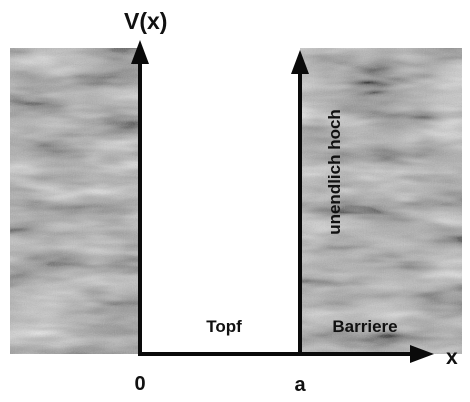  Describe the element at coordinates (452, 357) in the screenshot. I see `x-axis-label: x` at that location.